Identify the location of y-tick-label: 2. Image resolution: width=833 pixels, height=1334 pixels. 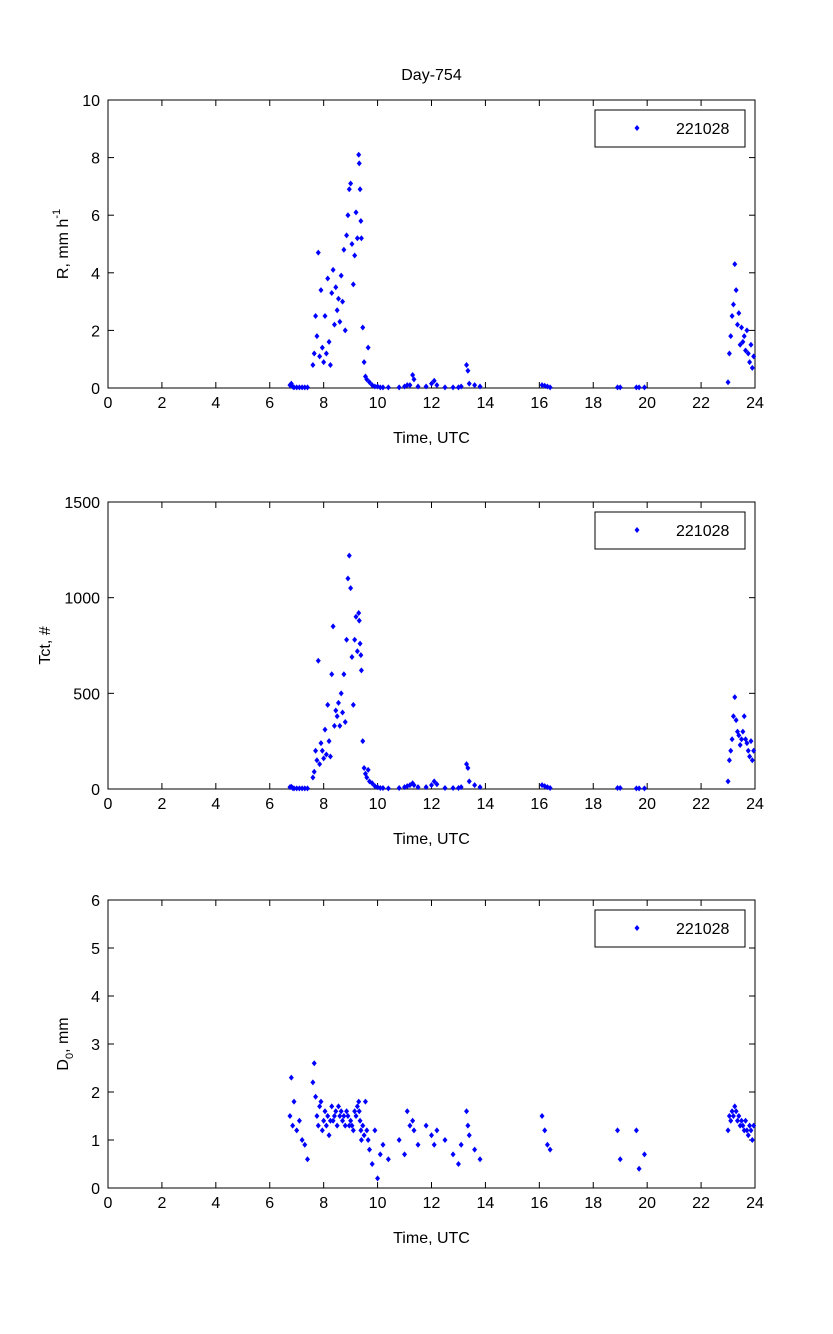
(95, 1093).